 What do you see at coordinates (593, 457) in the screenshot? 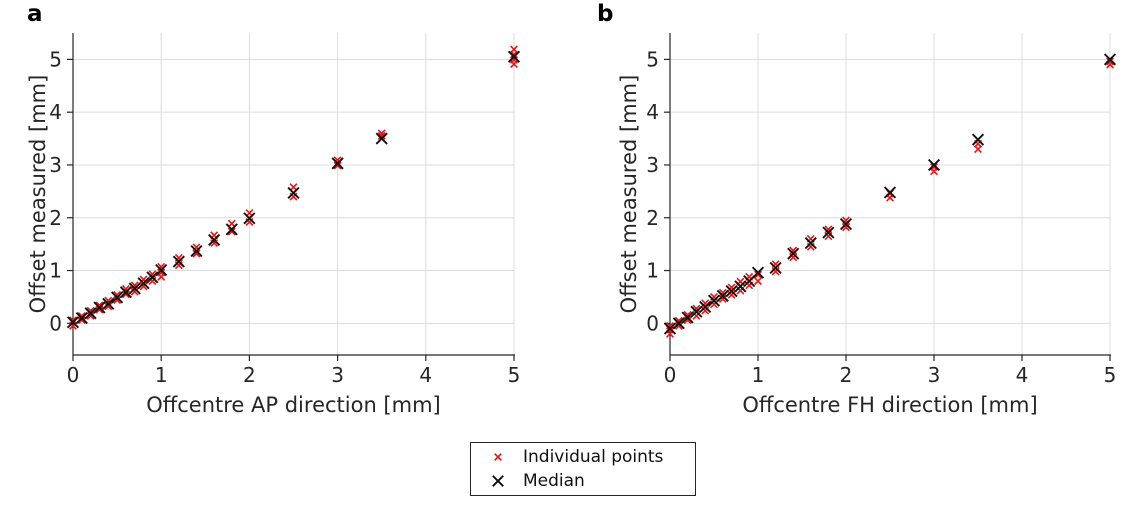
I see `legend-label-individual-points: Individual points` at bounding box center [593, 457].